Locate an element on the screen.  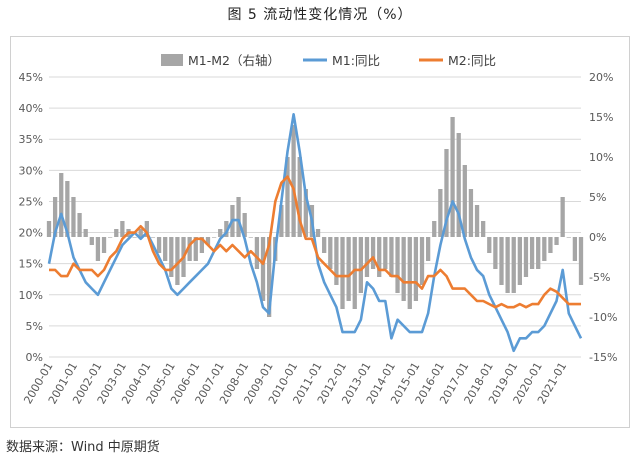
legend-label: M1:同比 is located at coordinates (356, 60).